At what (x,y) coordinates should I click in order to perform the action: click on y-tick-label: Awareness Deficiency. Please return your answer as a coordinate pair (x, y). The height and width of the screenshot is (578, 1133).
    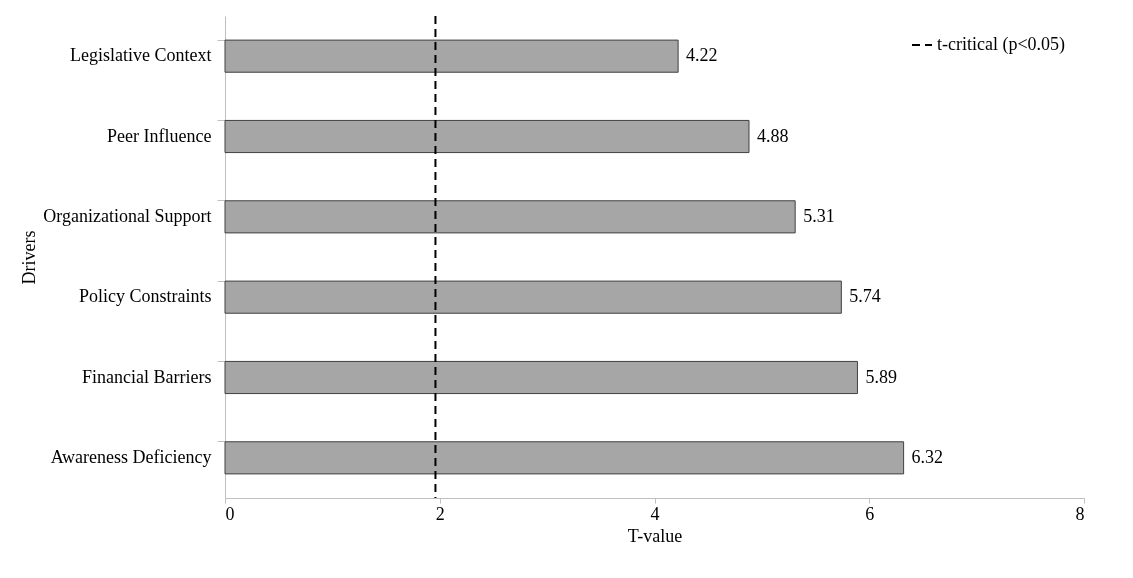
    Looking at the image, I should click on (131, 456).